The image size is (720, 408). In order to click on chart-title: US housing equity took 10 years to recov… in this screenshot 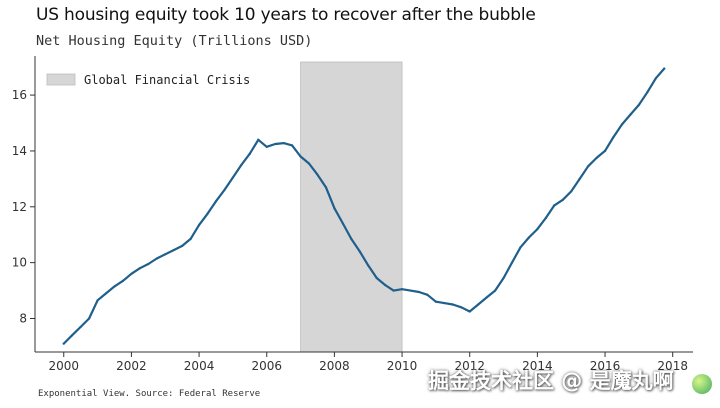, I will do `click(286, 15)`.